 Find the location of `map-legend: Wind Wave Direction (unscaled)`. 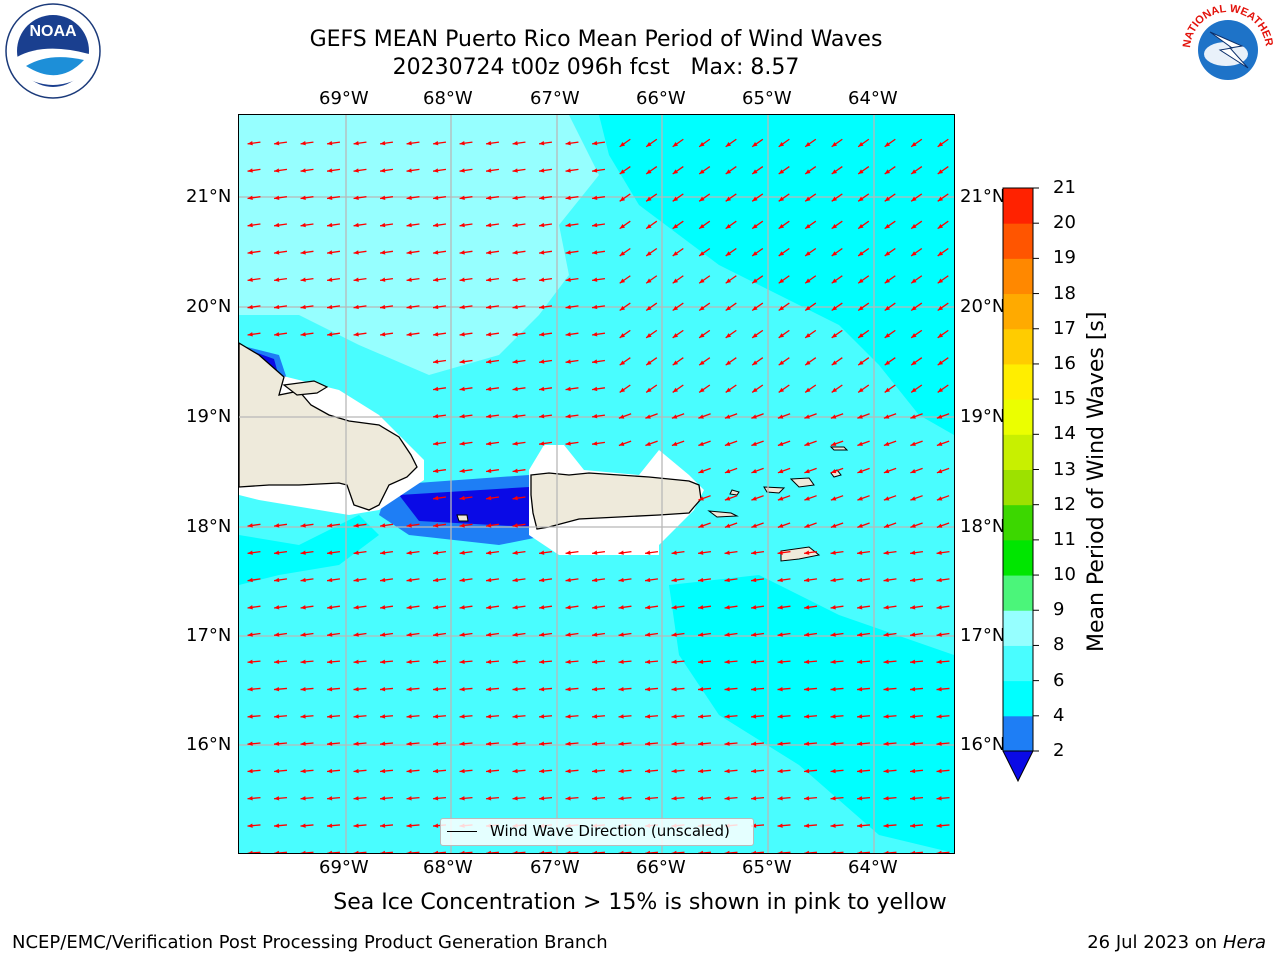

map-legend: Wind Wave Direction (unscaled) is located at coordinates (597, 832).